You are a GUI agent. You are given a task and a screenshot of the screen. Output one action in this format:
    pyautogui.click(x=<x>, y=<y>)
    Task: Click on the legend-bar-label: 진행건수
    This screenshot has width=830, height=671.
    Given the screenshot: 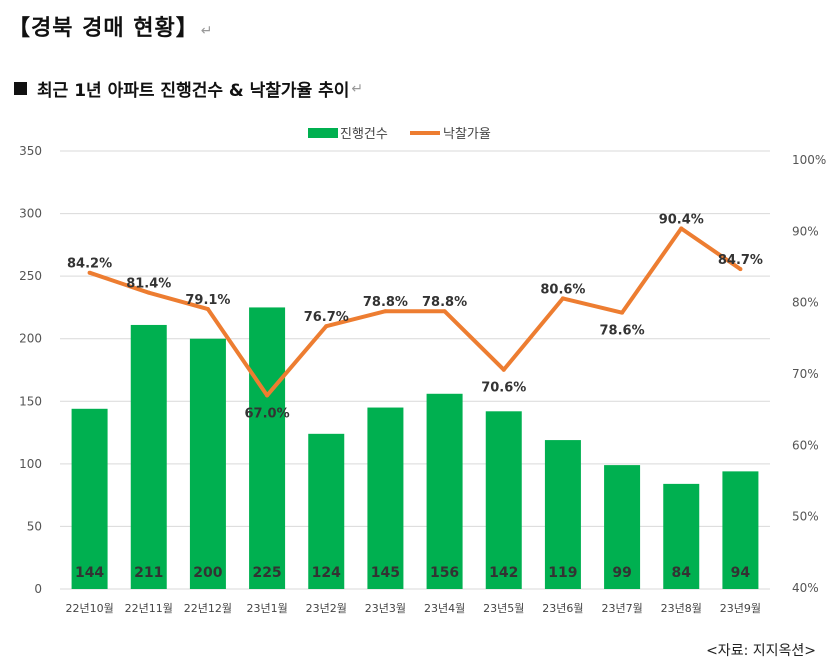 What is the action you would take?
    pyautogui.click(x=364, y=134)
    